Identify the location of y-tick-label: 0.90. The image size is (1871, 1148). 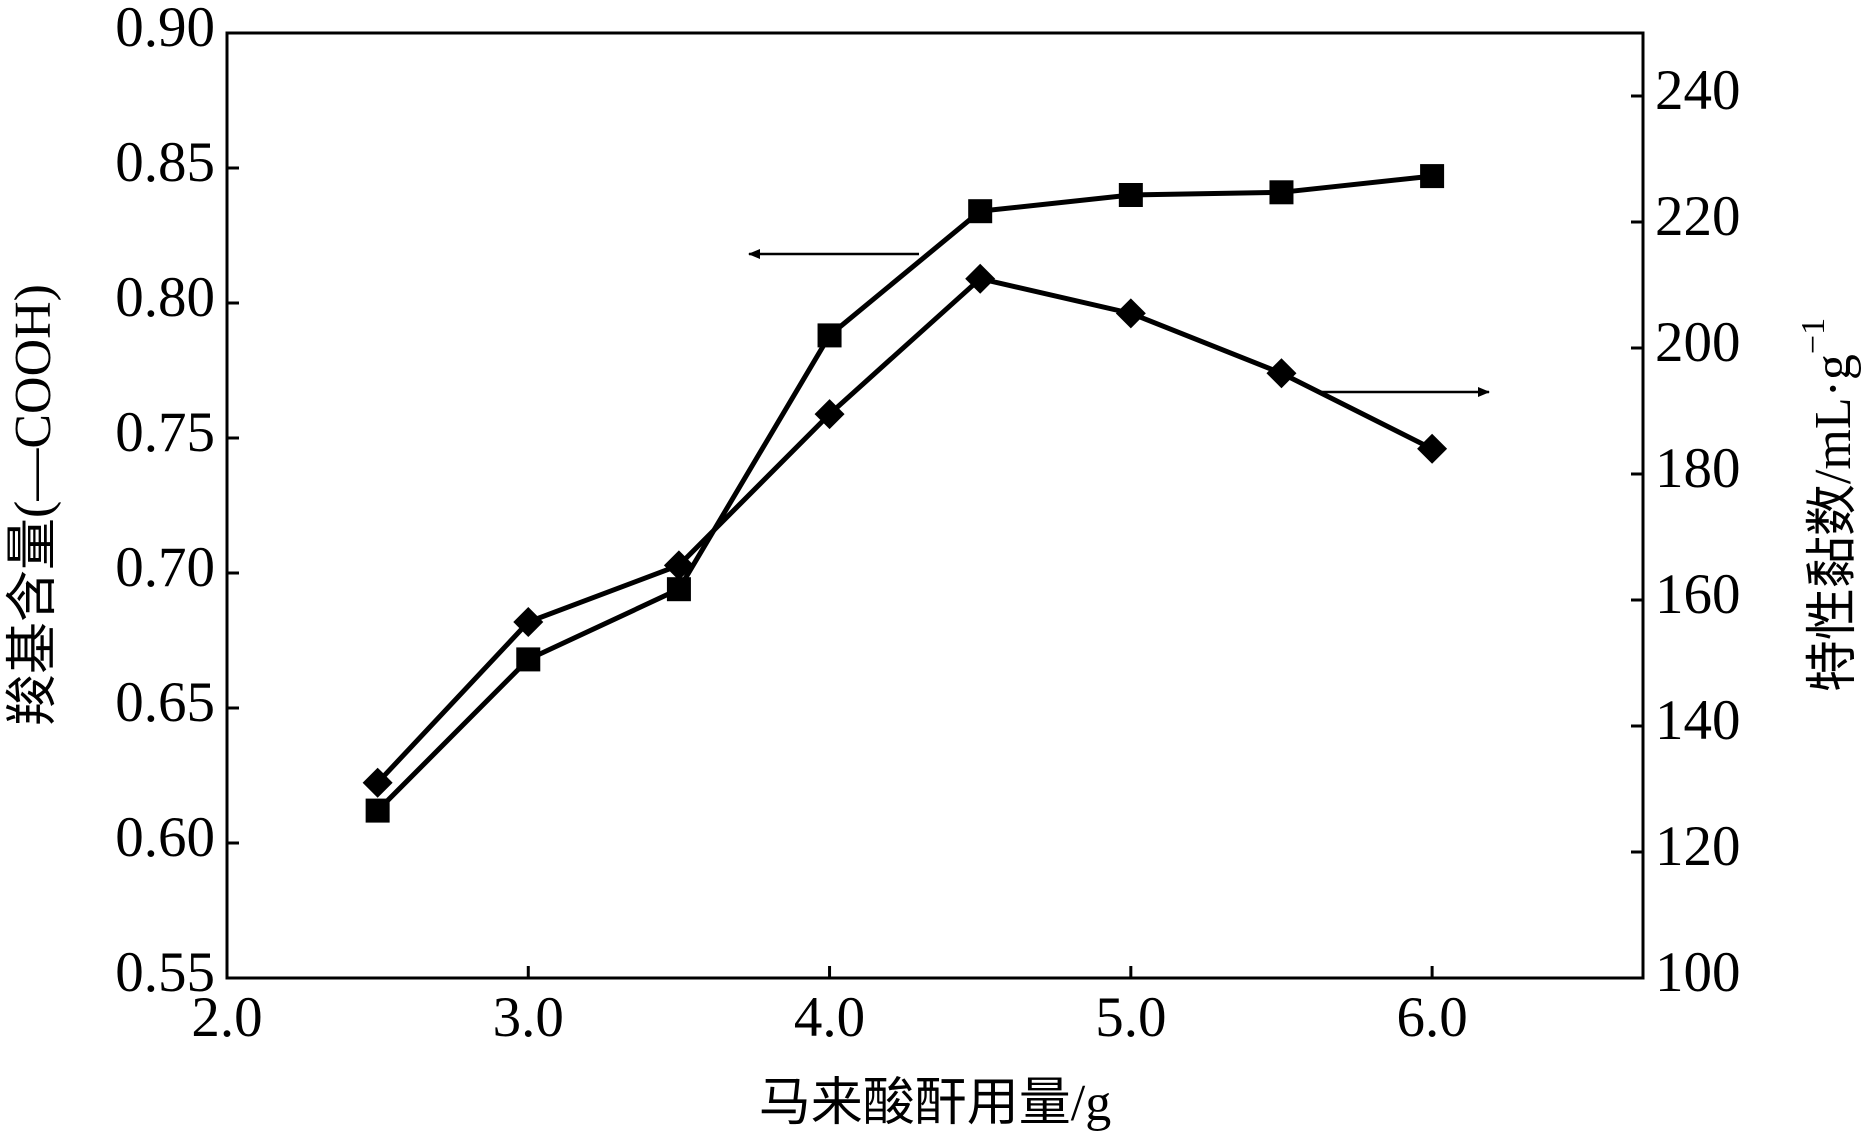
(165, 29).